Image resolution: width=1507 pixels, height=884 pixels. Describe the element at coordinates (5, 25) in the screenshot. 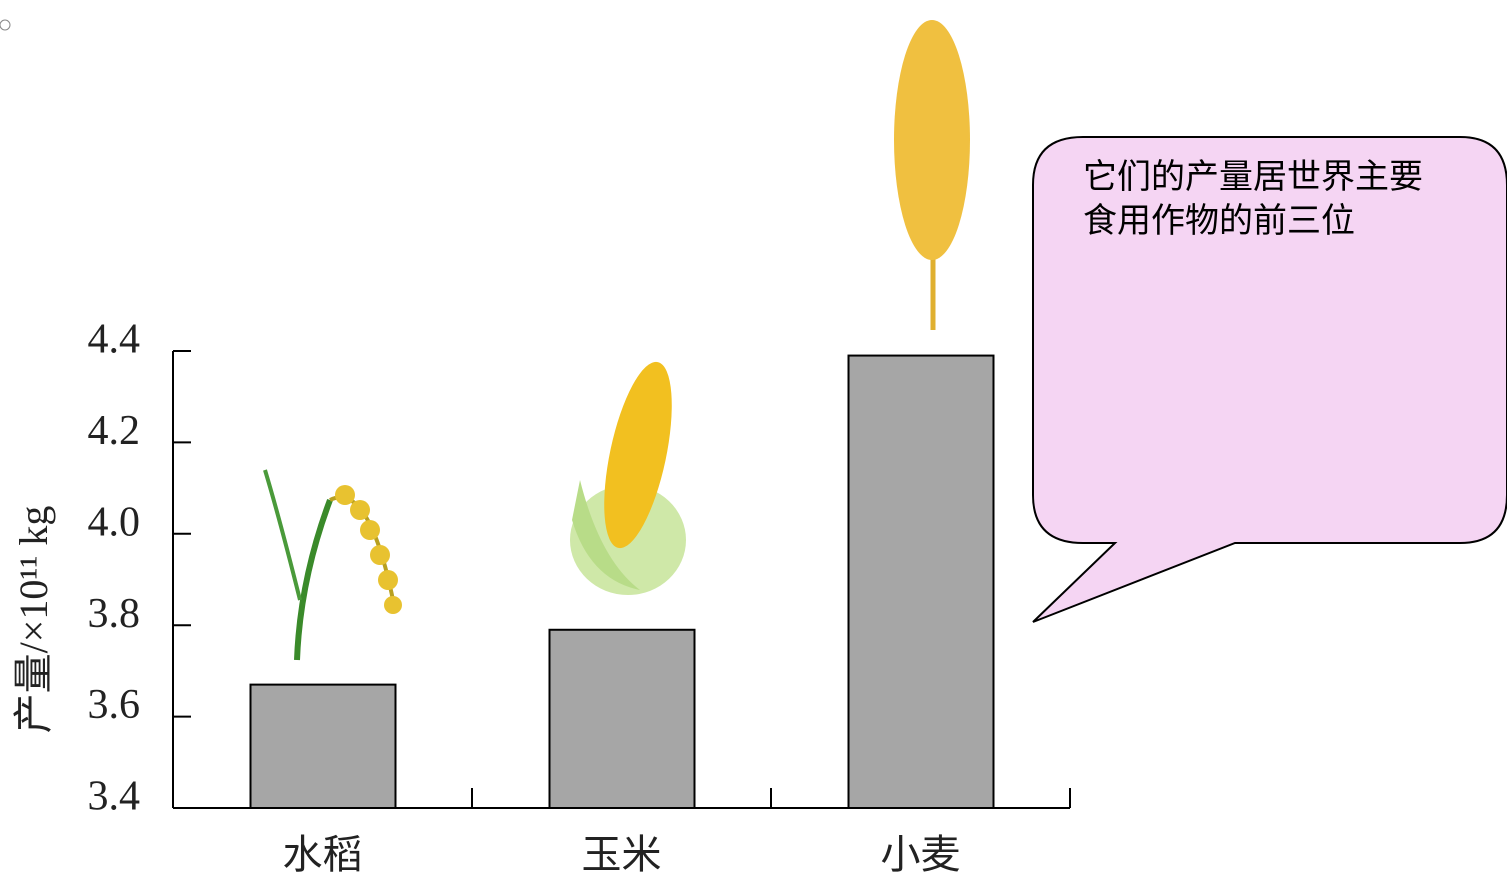

I see `dot` at that location.